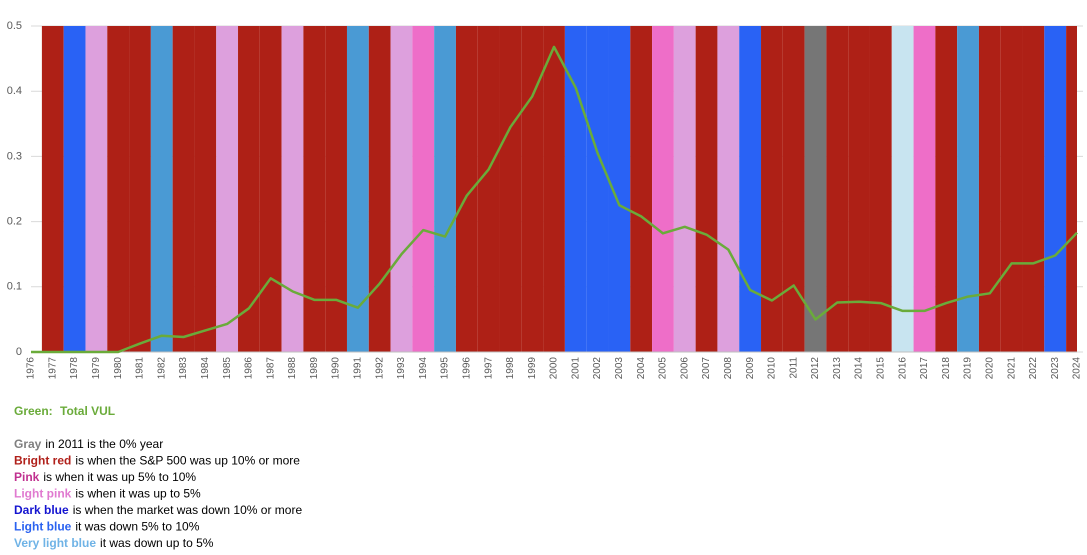 Image resolution: width=1087 pixels, height=555 pixels. Describe the element at coordinates (488, 368) in the screenshot. I see `x-tick-label: 1997` at that location.